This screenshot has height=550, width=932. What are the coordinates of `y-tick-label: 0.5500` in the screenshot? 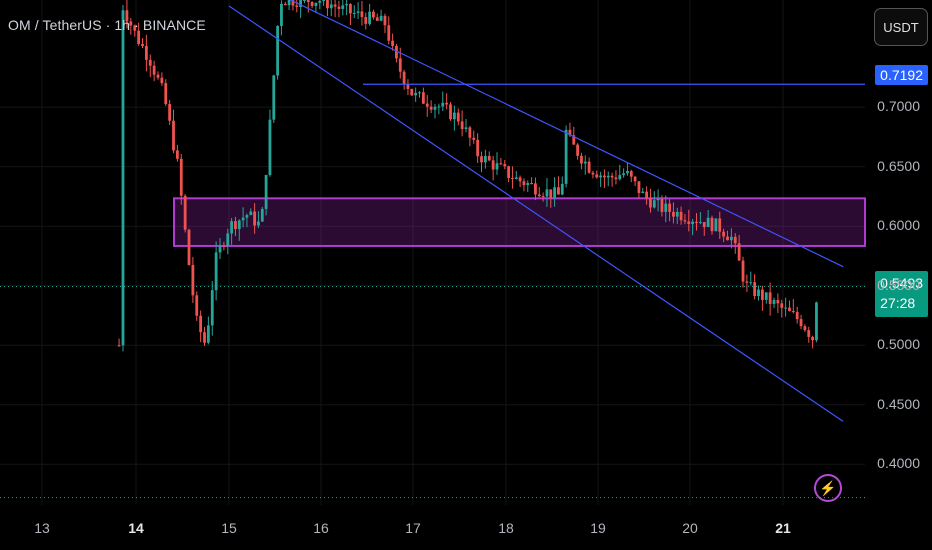 It's located at (898, 284).